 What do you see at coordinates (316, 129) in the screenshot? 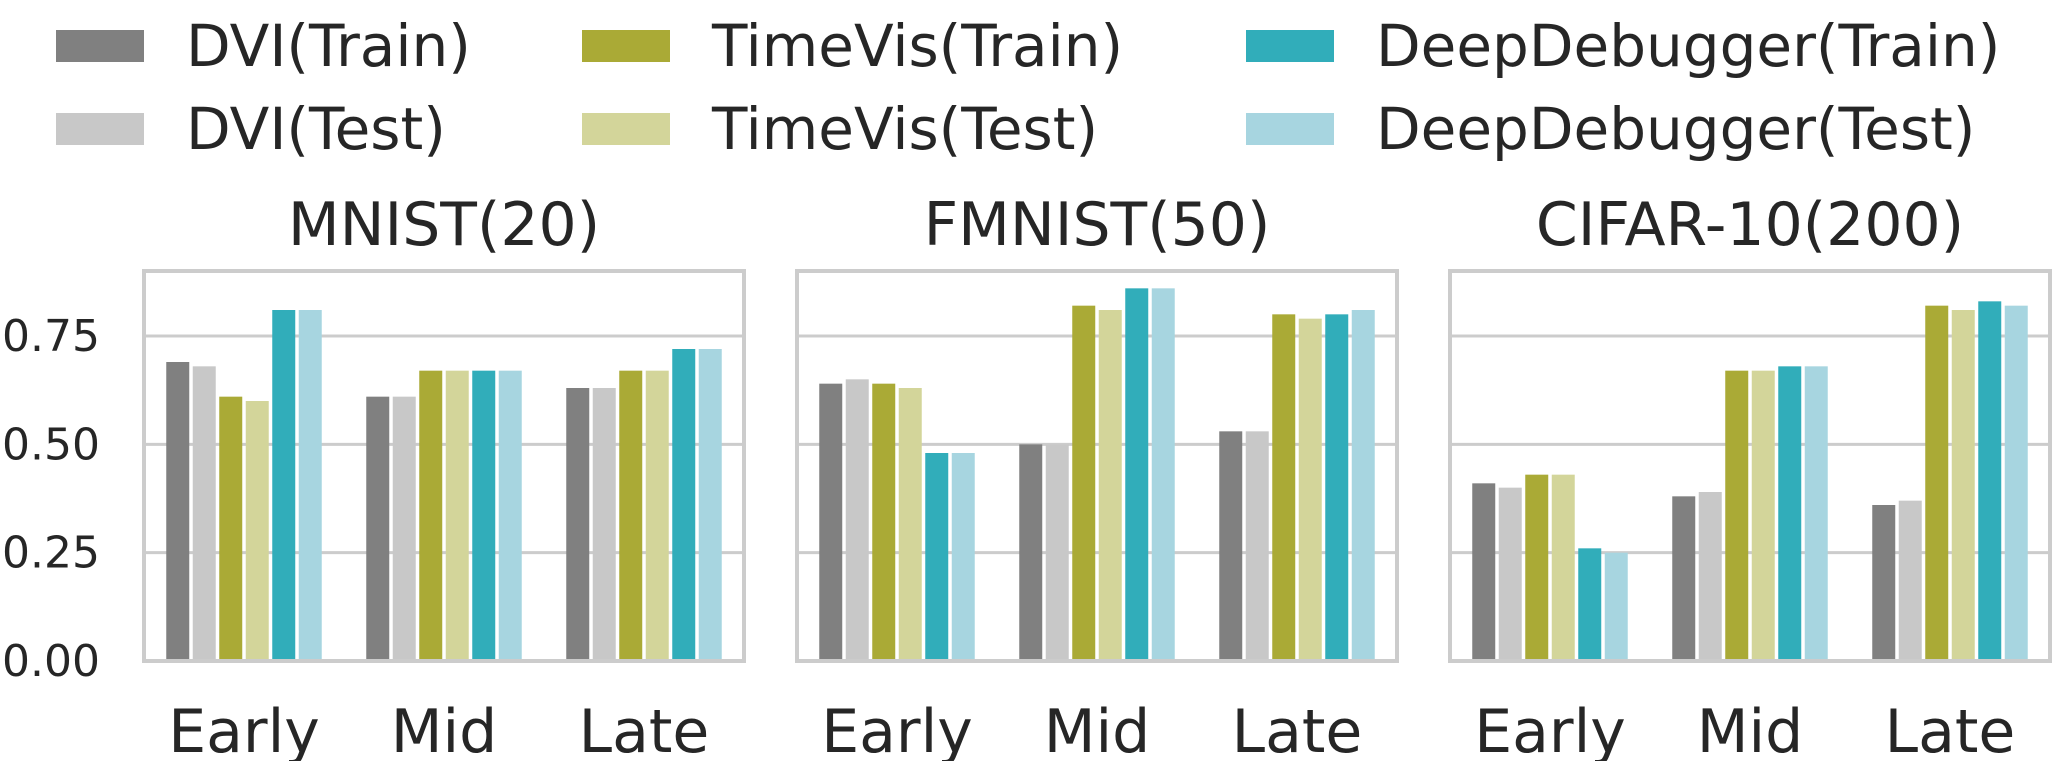
I see `legend-label: DVI(Test)` at bounding box center [316, 129].